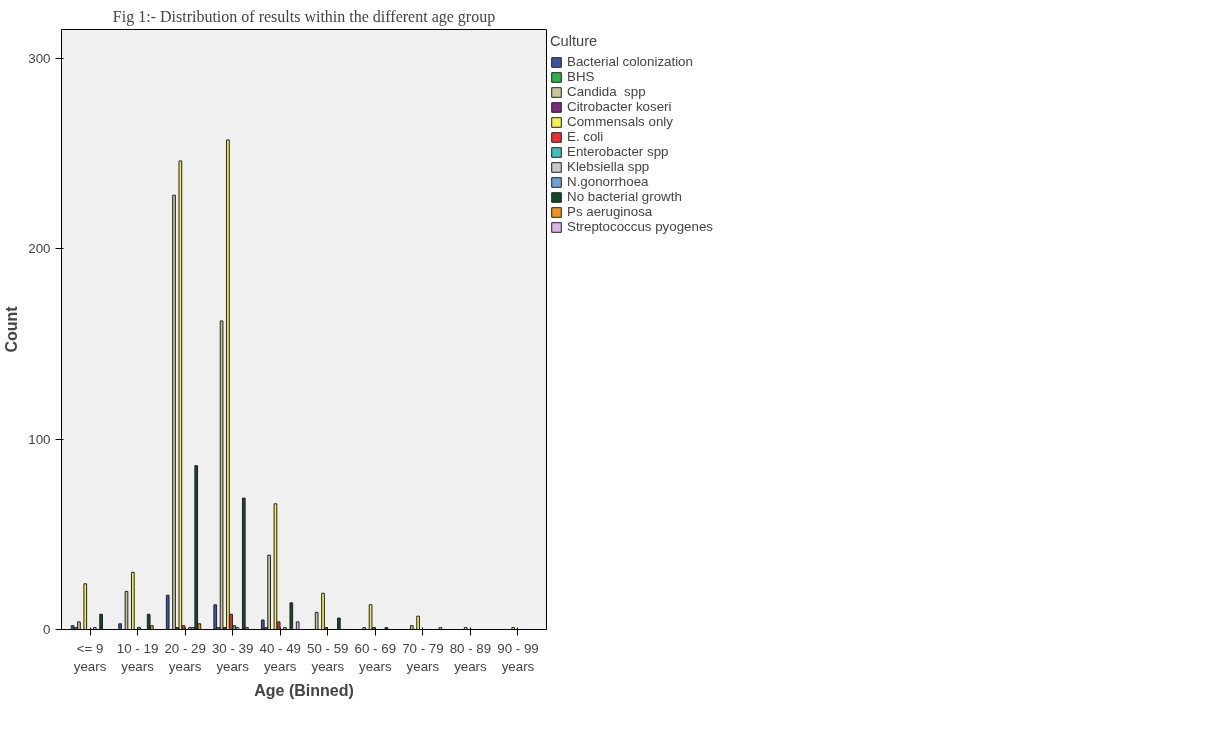 The image size is (1210, 748). Describe the element at coordinates (39, 249) in the screenshot. I see `y-tick-label: 200` at that location.